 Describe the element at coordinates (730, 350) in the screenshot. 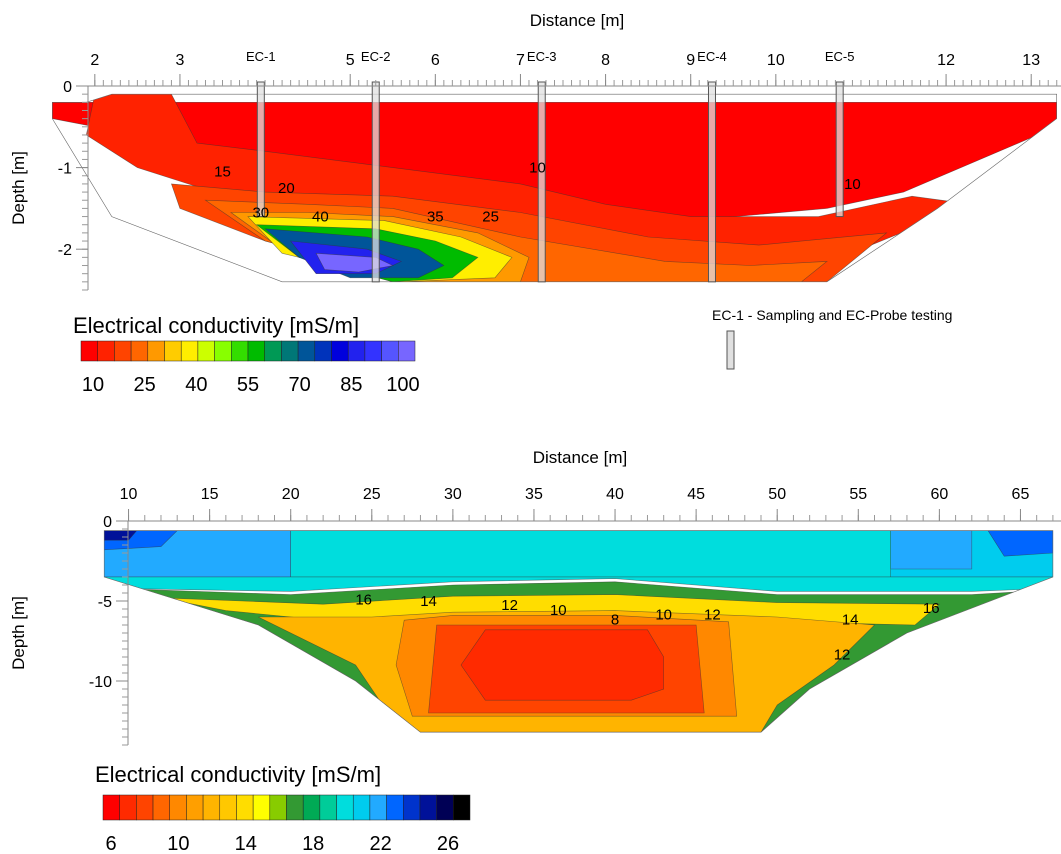

I see `probe-legend-symbol` at that location.